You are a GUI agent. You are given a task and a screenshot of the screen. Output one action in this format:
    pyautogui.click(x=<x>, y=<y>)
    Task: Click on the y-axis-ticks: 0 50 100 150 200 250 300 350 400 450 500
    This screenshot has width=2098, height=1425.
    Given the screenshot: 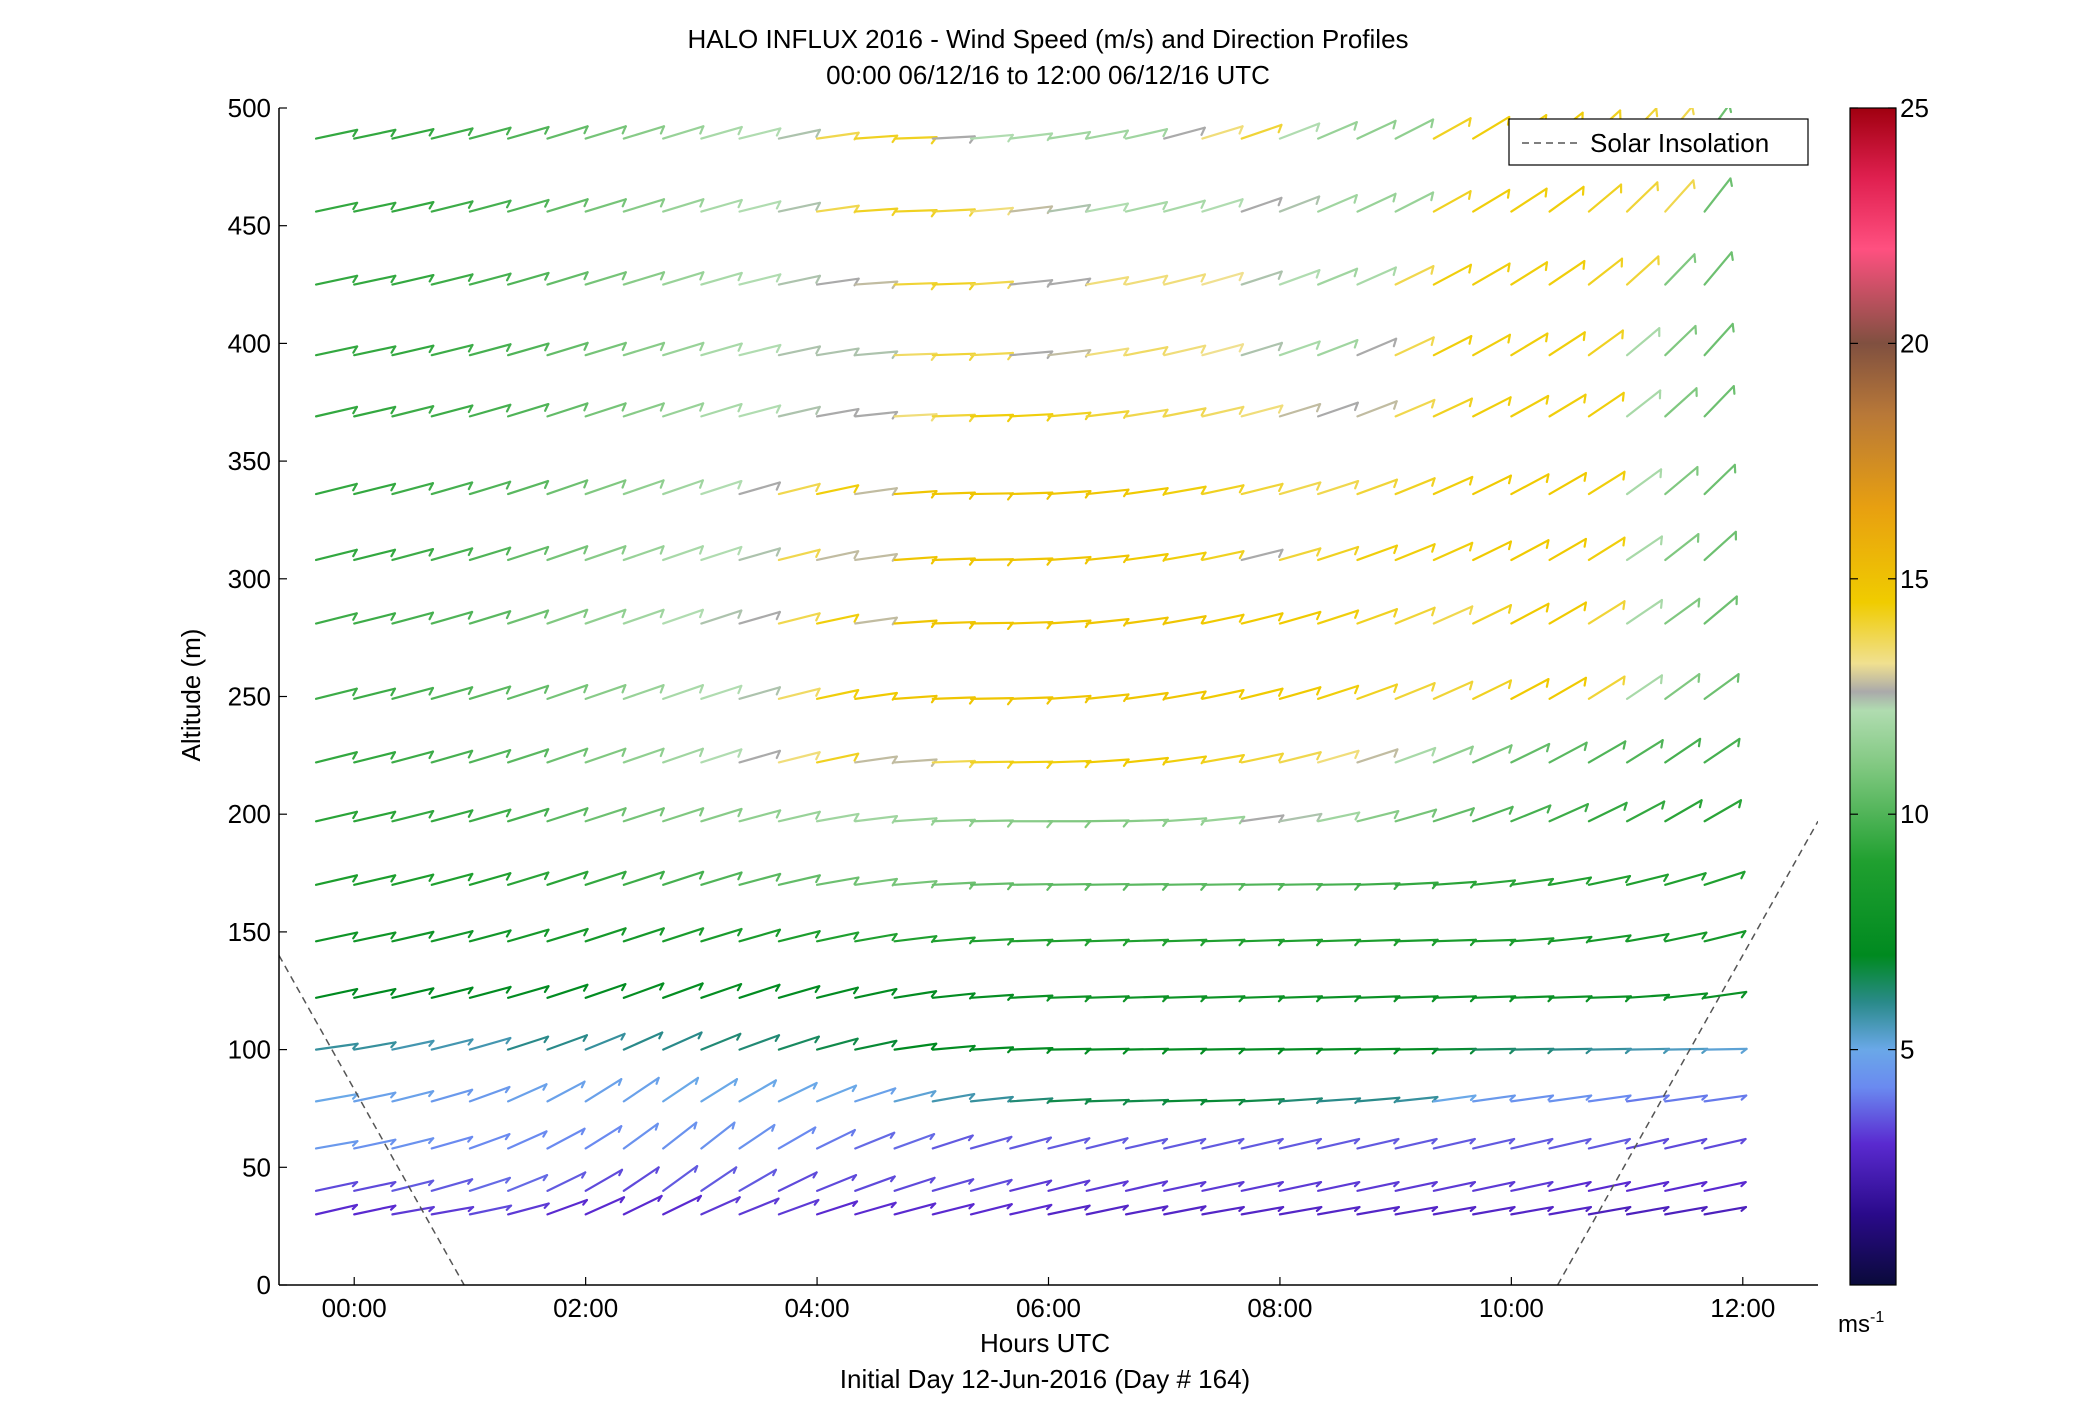 What is the action you would take?
    pyautogui.click(x=257, y=696)
    